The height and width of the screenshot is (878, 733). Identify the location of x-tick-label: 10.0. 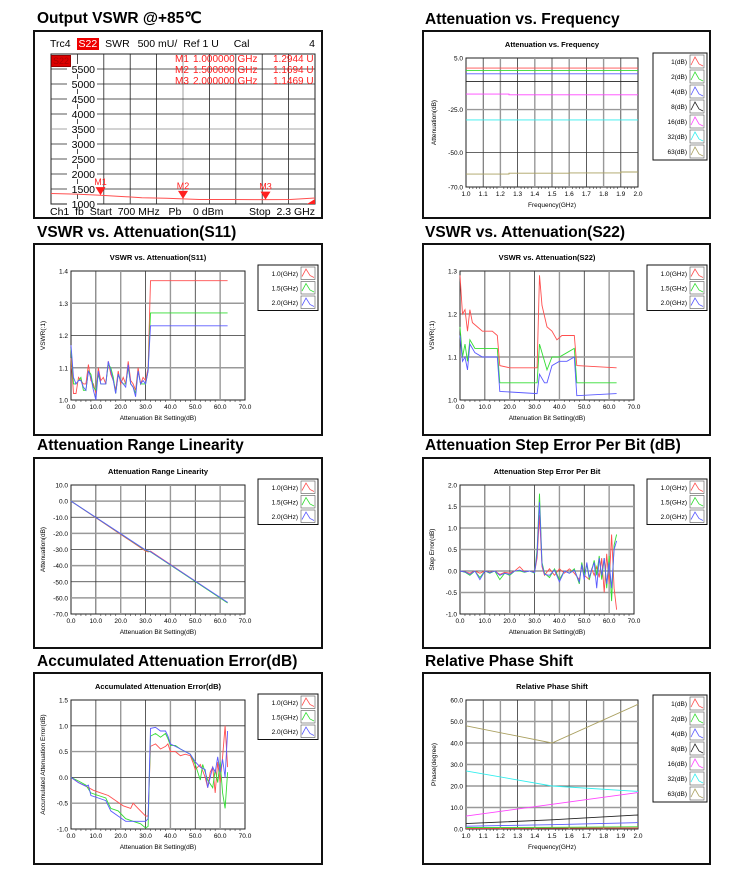
(96, 621).